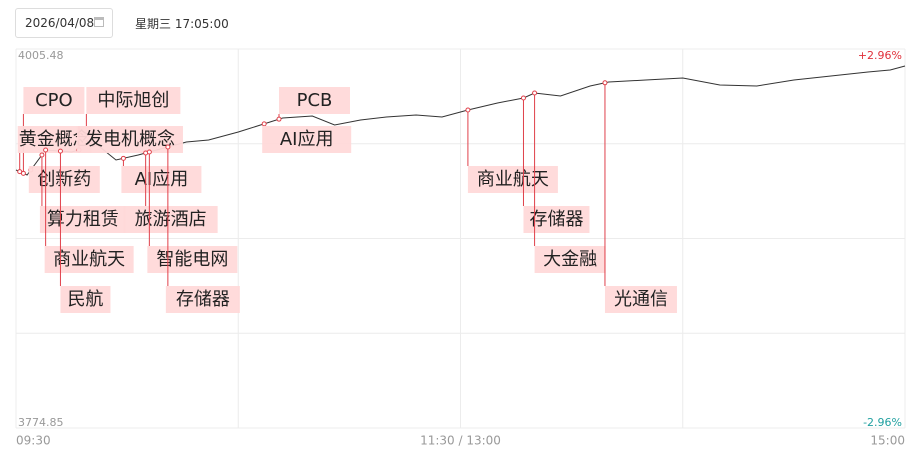  Describe the element at coordinates (880, 55) in the screenshot. I see `y2-tick-label: +2.96%` at that location.